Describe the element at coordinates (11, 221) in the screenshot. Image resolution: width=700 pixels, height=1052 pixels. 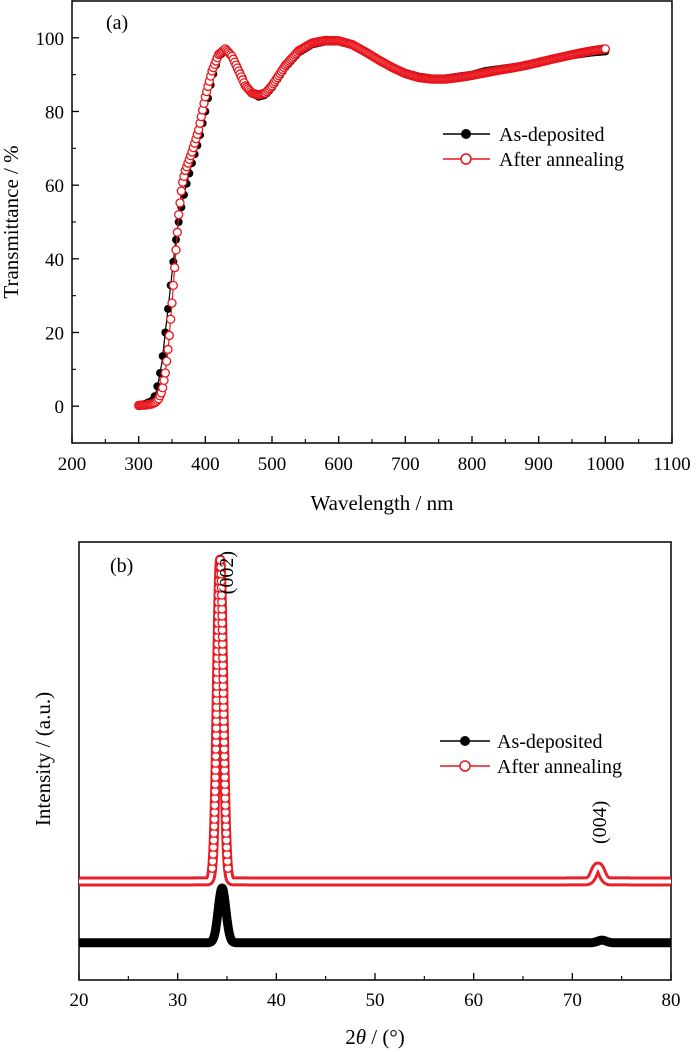
I see `y-axis-label: Transmittance / %` at that location.